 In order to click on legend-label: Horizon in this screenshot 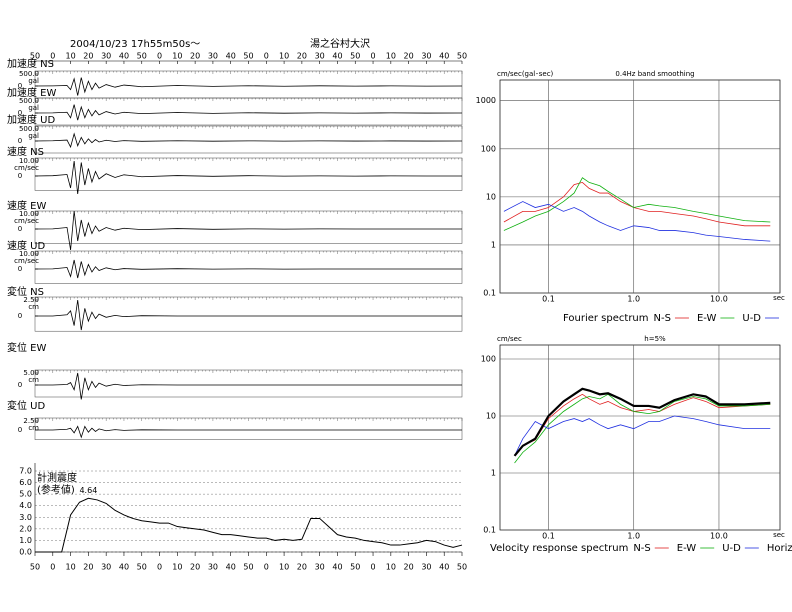, I will do `click(779, 548)`.